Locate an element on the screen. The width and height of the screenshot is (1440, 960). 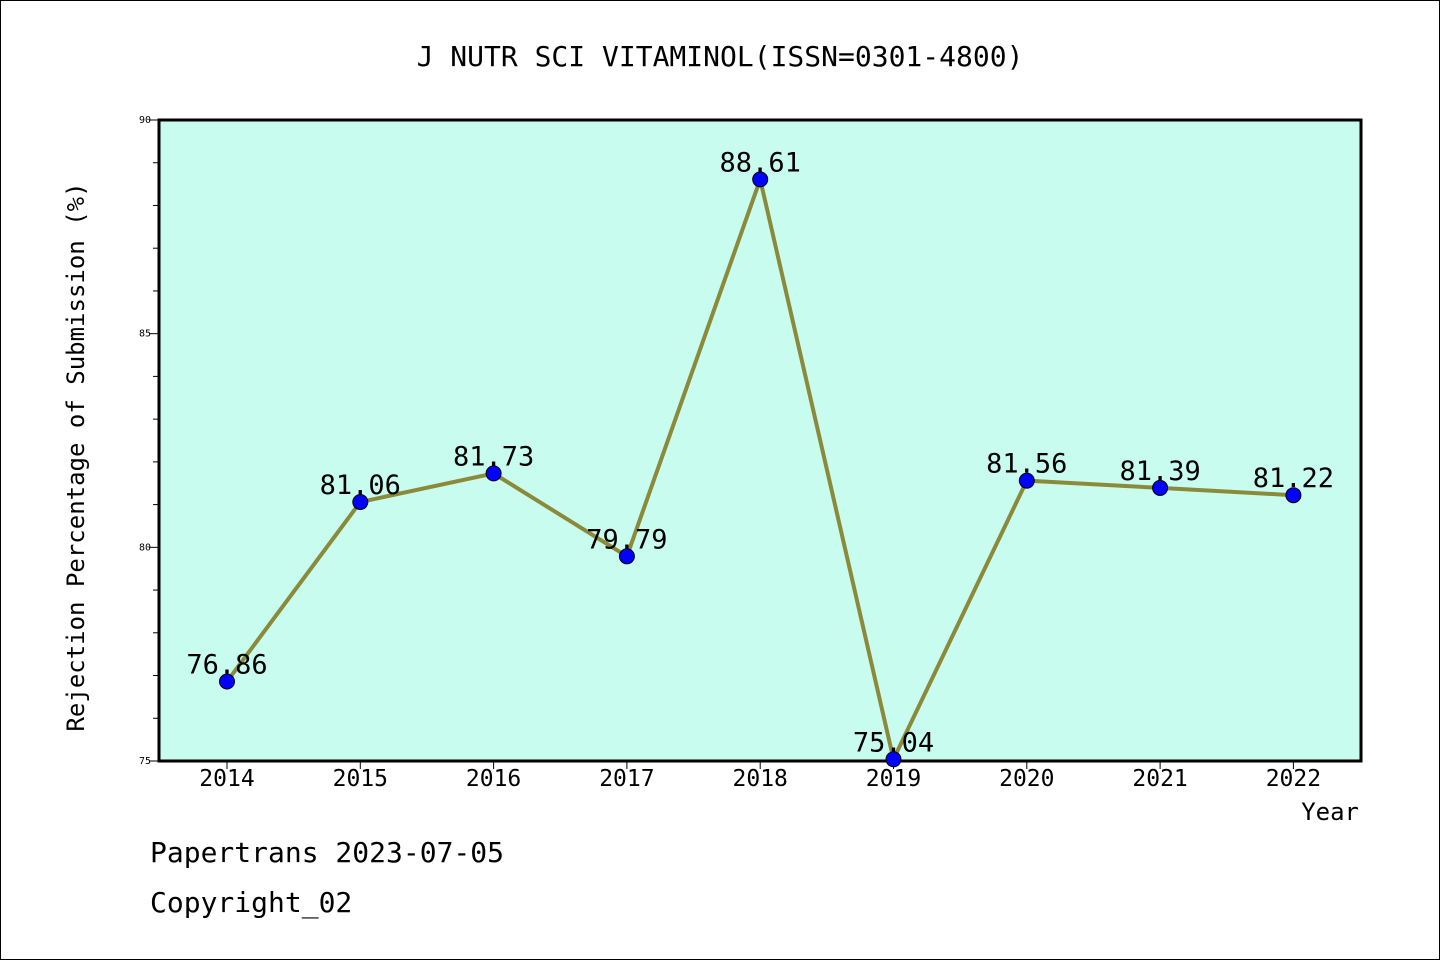
x-tick-label: 2019 is located at coordinates (893, 779).